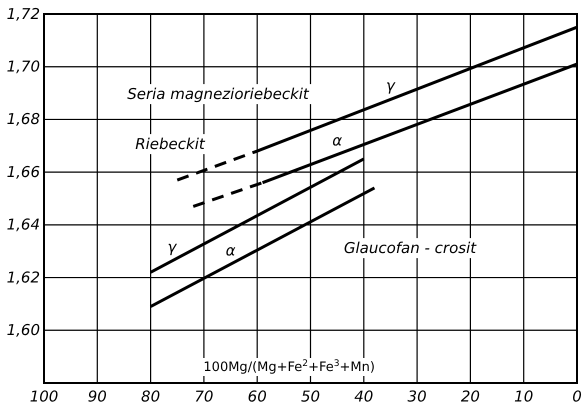  What do you see at coordinates (289, 367) in the screenshot?
I see `x-axis-title: 100Mg/(Mg+Fe$^{2}$+Fe$^{3}$+Mn)` at bounding box center [289, 367].